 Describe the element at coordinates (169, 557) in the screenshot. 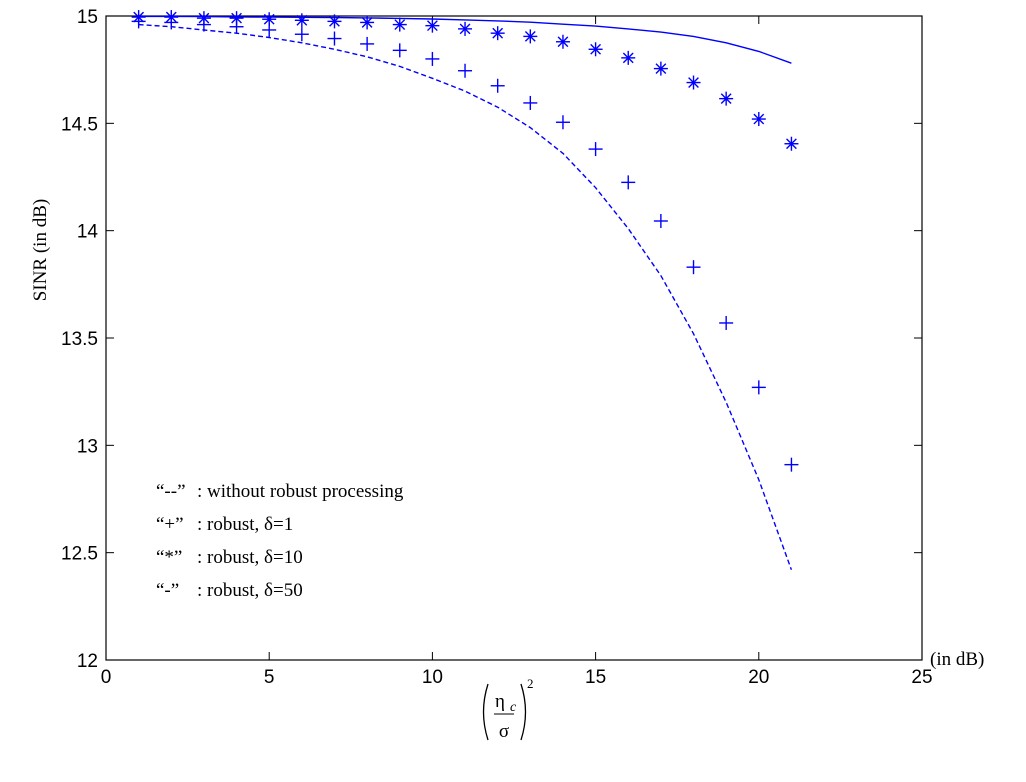

I see `legend-symbol: “*”` at that location.